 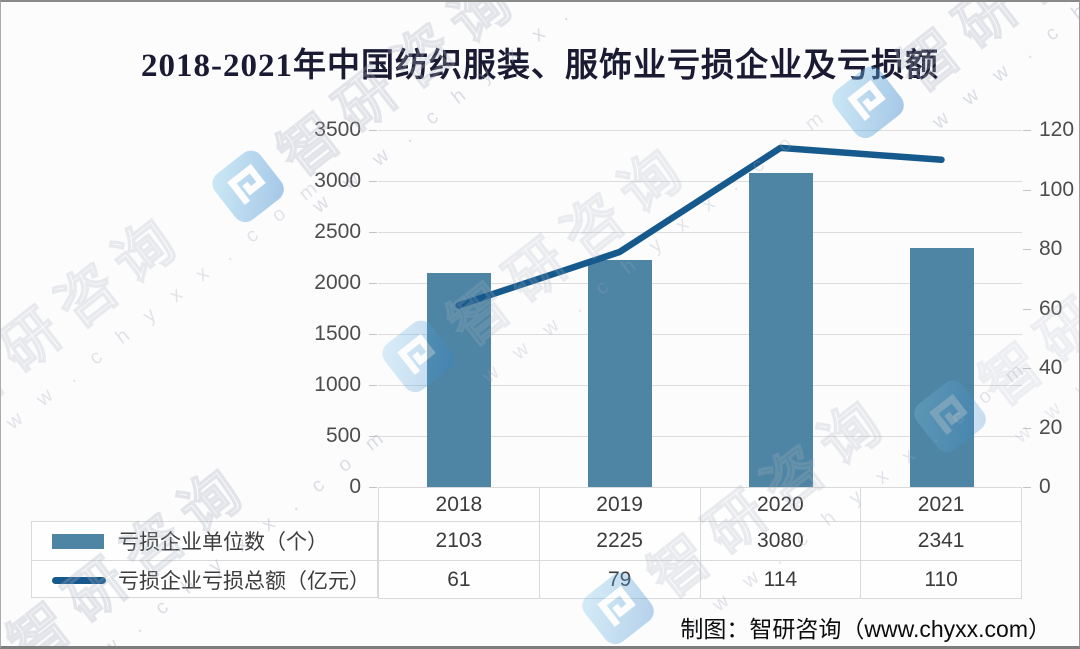 I want to click on y-axis-tick-label: 1000, so click(x=337, y=384).